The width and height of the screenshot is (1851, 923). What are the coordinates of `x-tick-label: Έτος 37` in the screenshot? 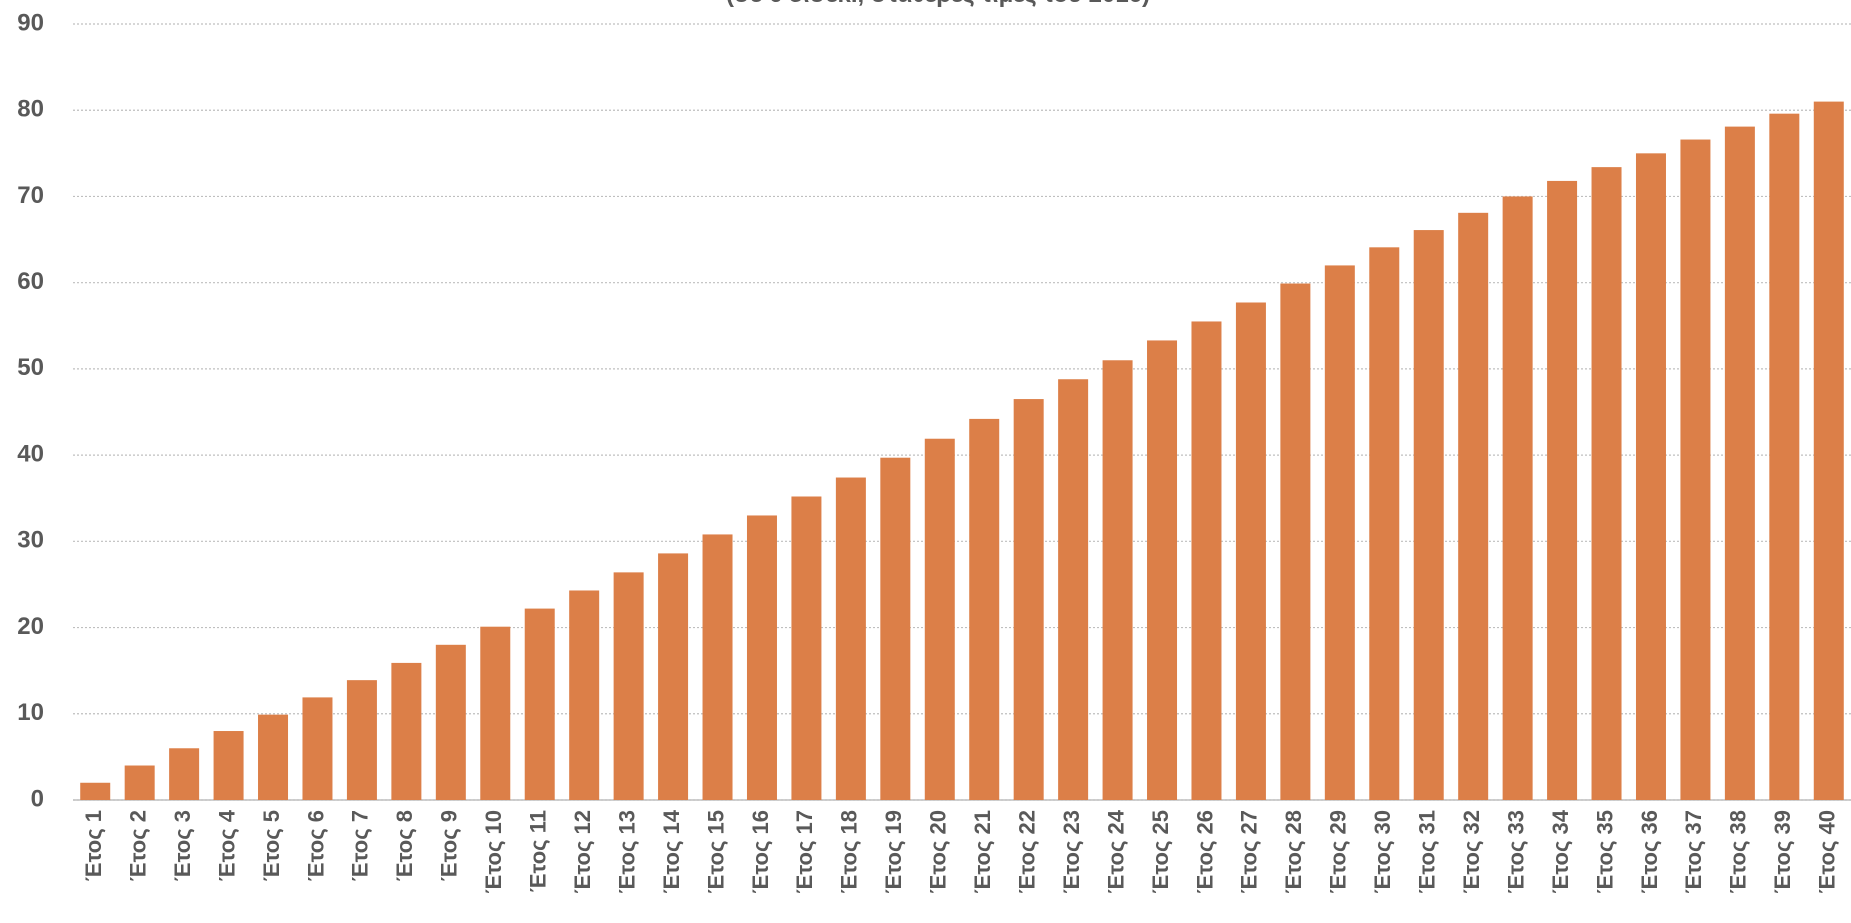 It's located at (1693, 851).